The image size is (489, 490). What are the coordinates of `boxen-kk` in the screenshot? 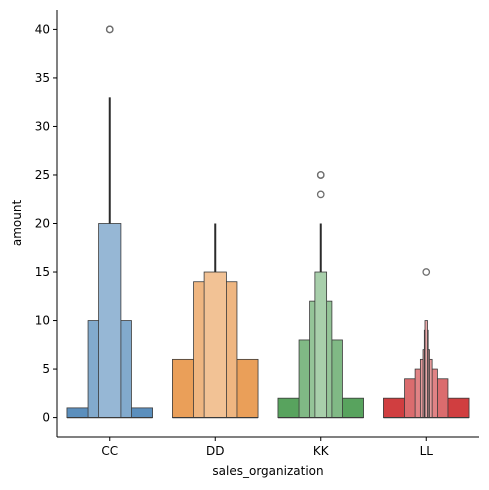 It's located at (320, 295).